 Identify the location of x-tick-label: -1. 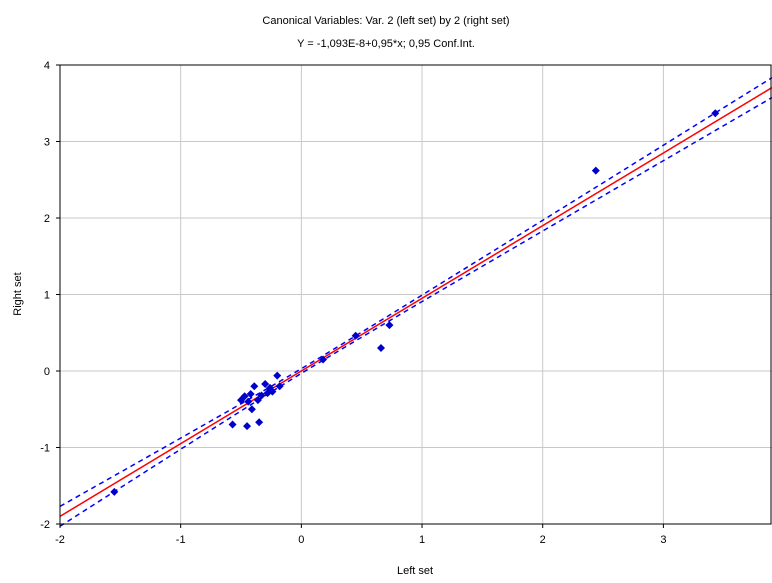
(181, 540).